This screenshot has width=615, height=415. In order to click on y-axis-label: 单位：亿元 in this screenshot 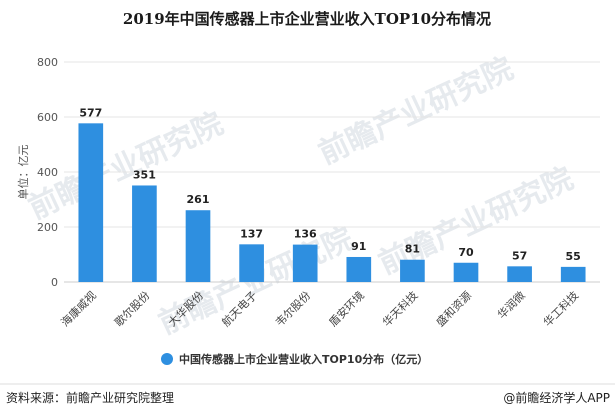, I will do `click(23, 172)`.